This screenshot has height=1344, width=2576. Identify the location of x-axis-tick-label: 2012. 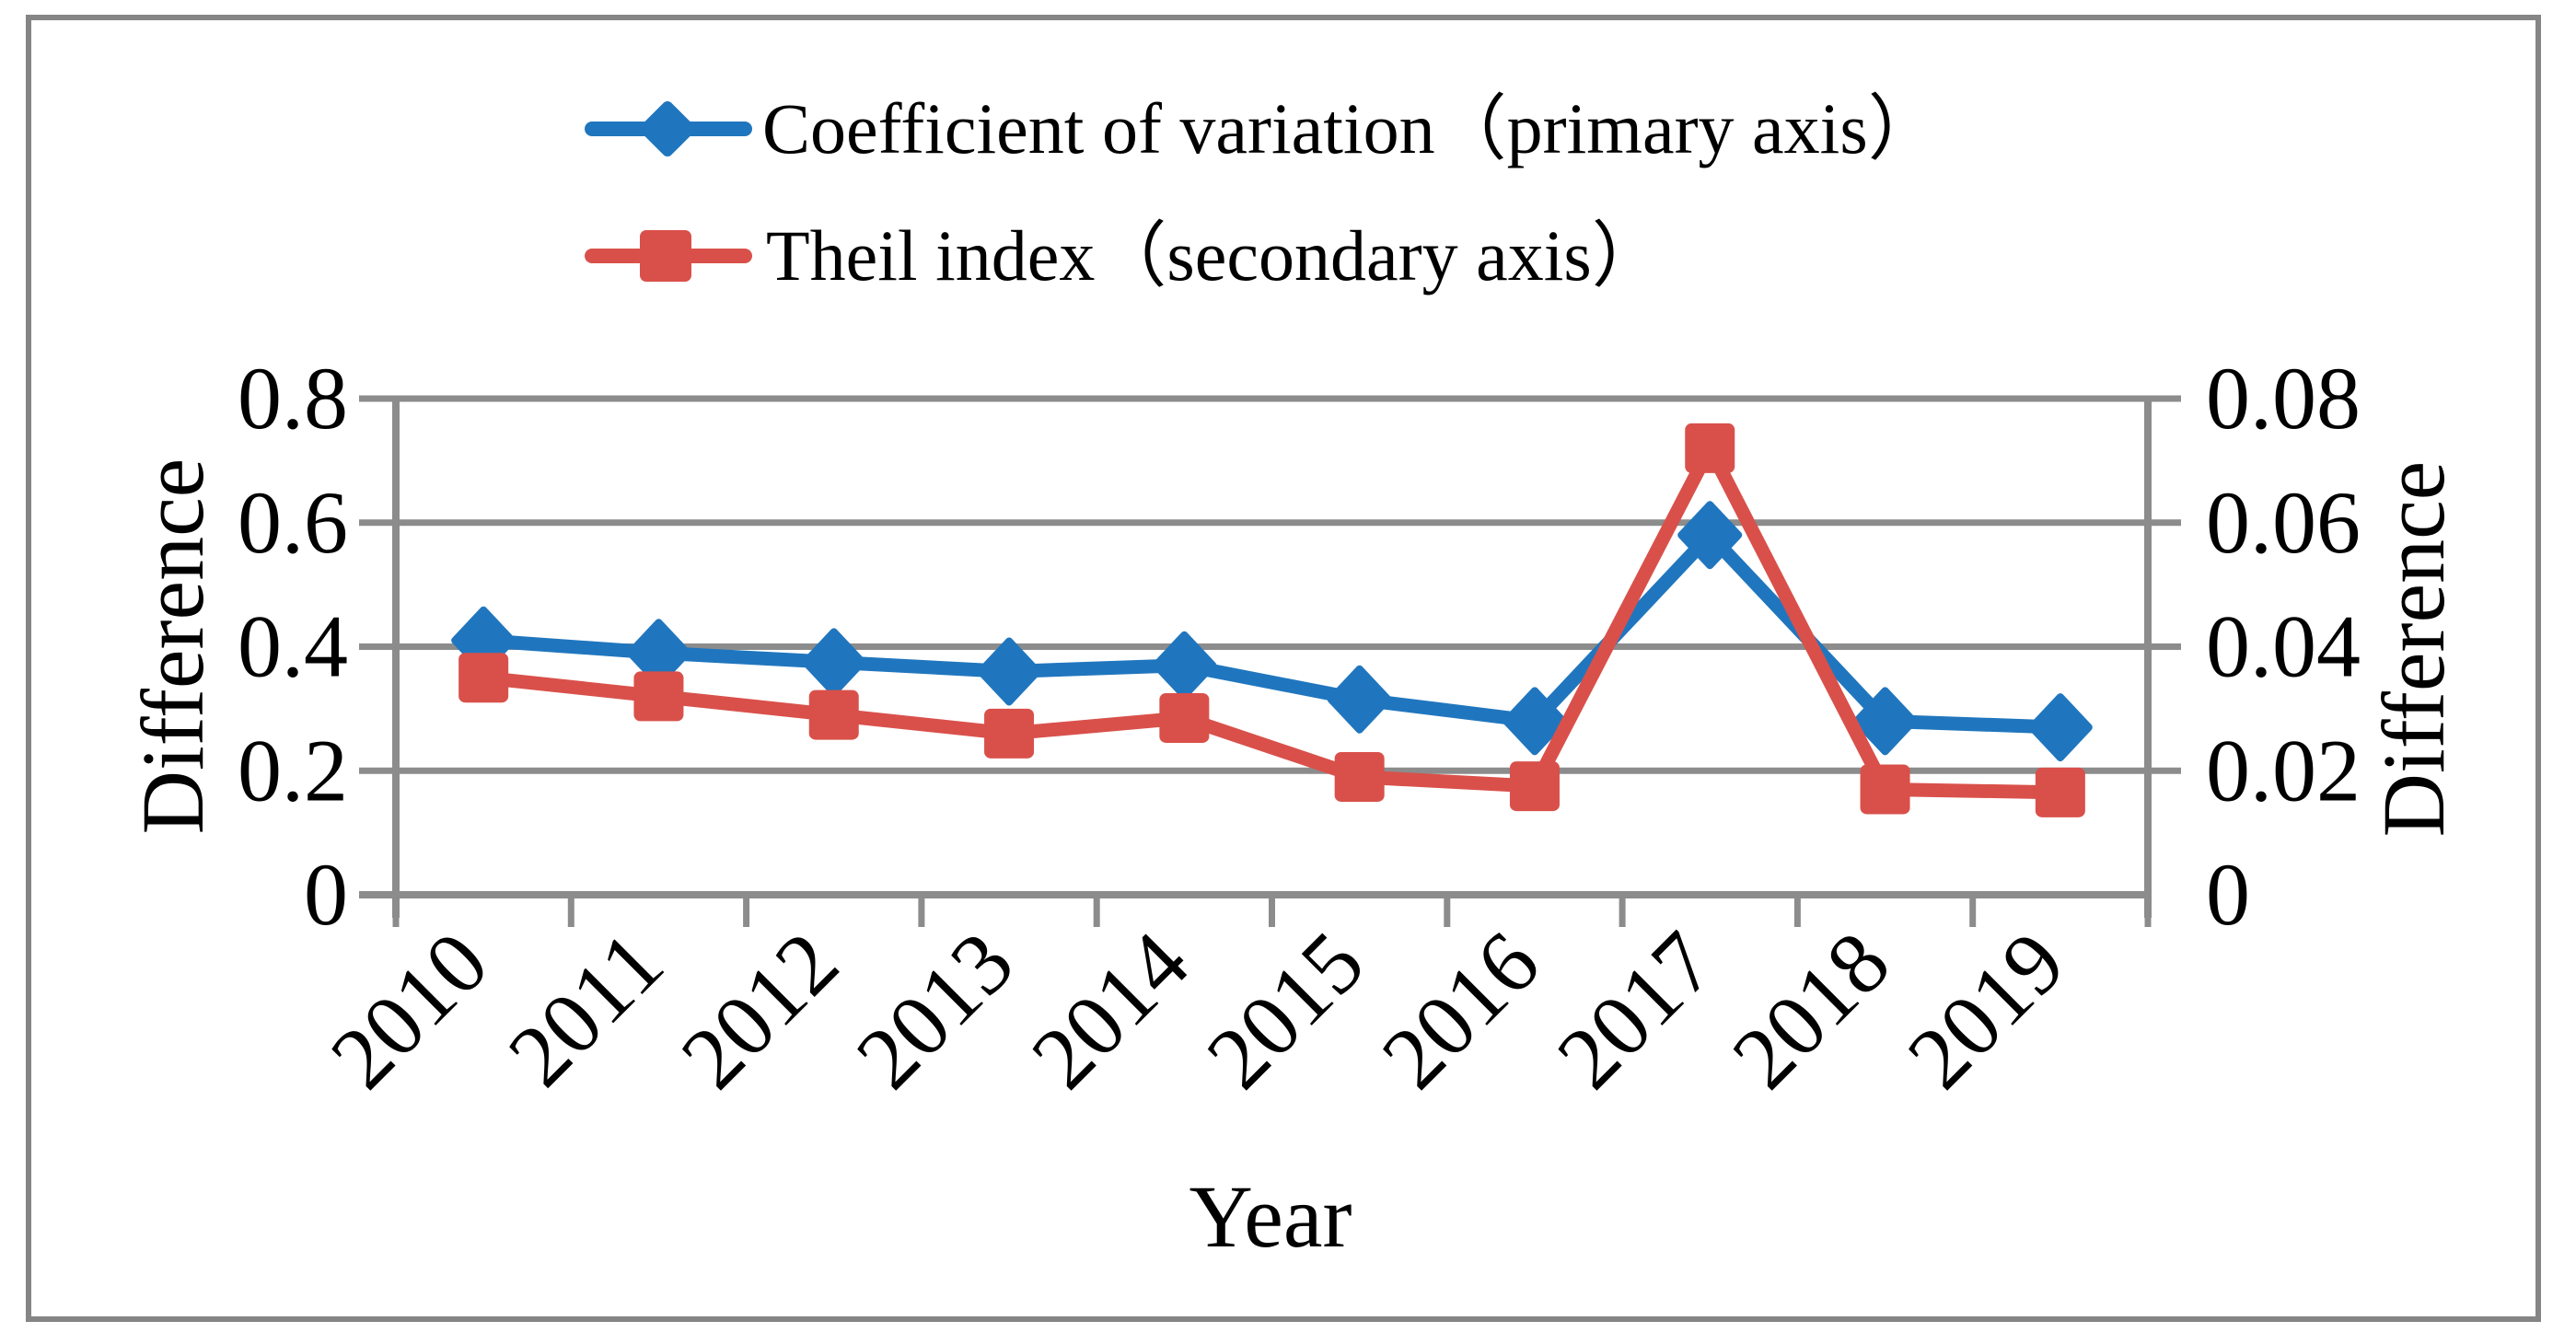
(759, 1009).